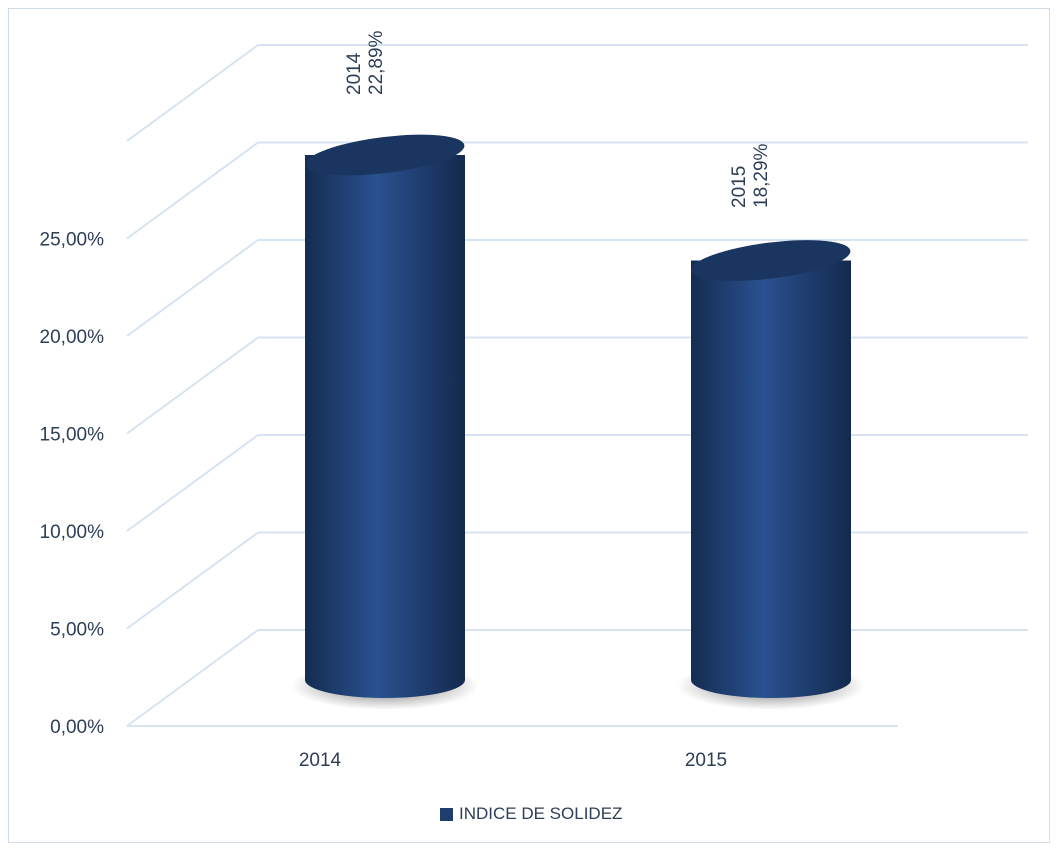  What do you see at coordinates (77, 727) in the screenshot?
I see `y-tick-label: 0,00%` at bounding box center [77, 727].